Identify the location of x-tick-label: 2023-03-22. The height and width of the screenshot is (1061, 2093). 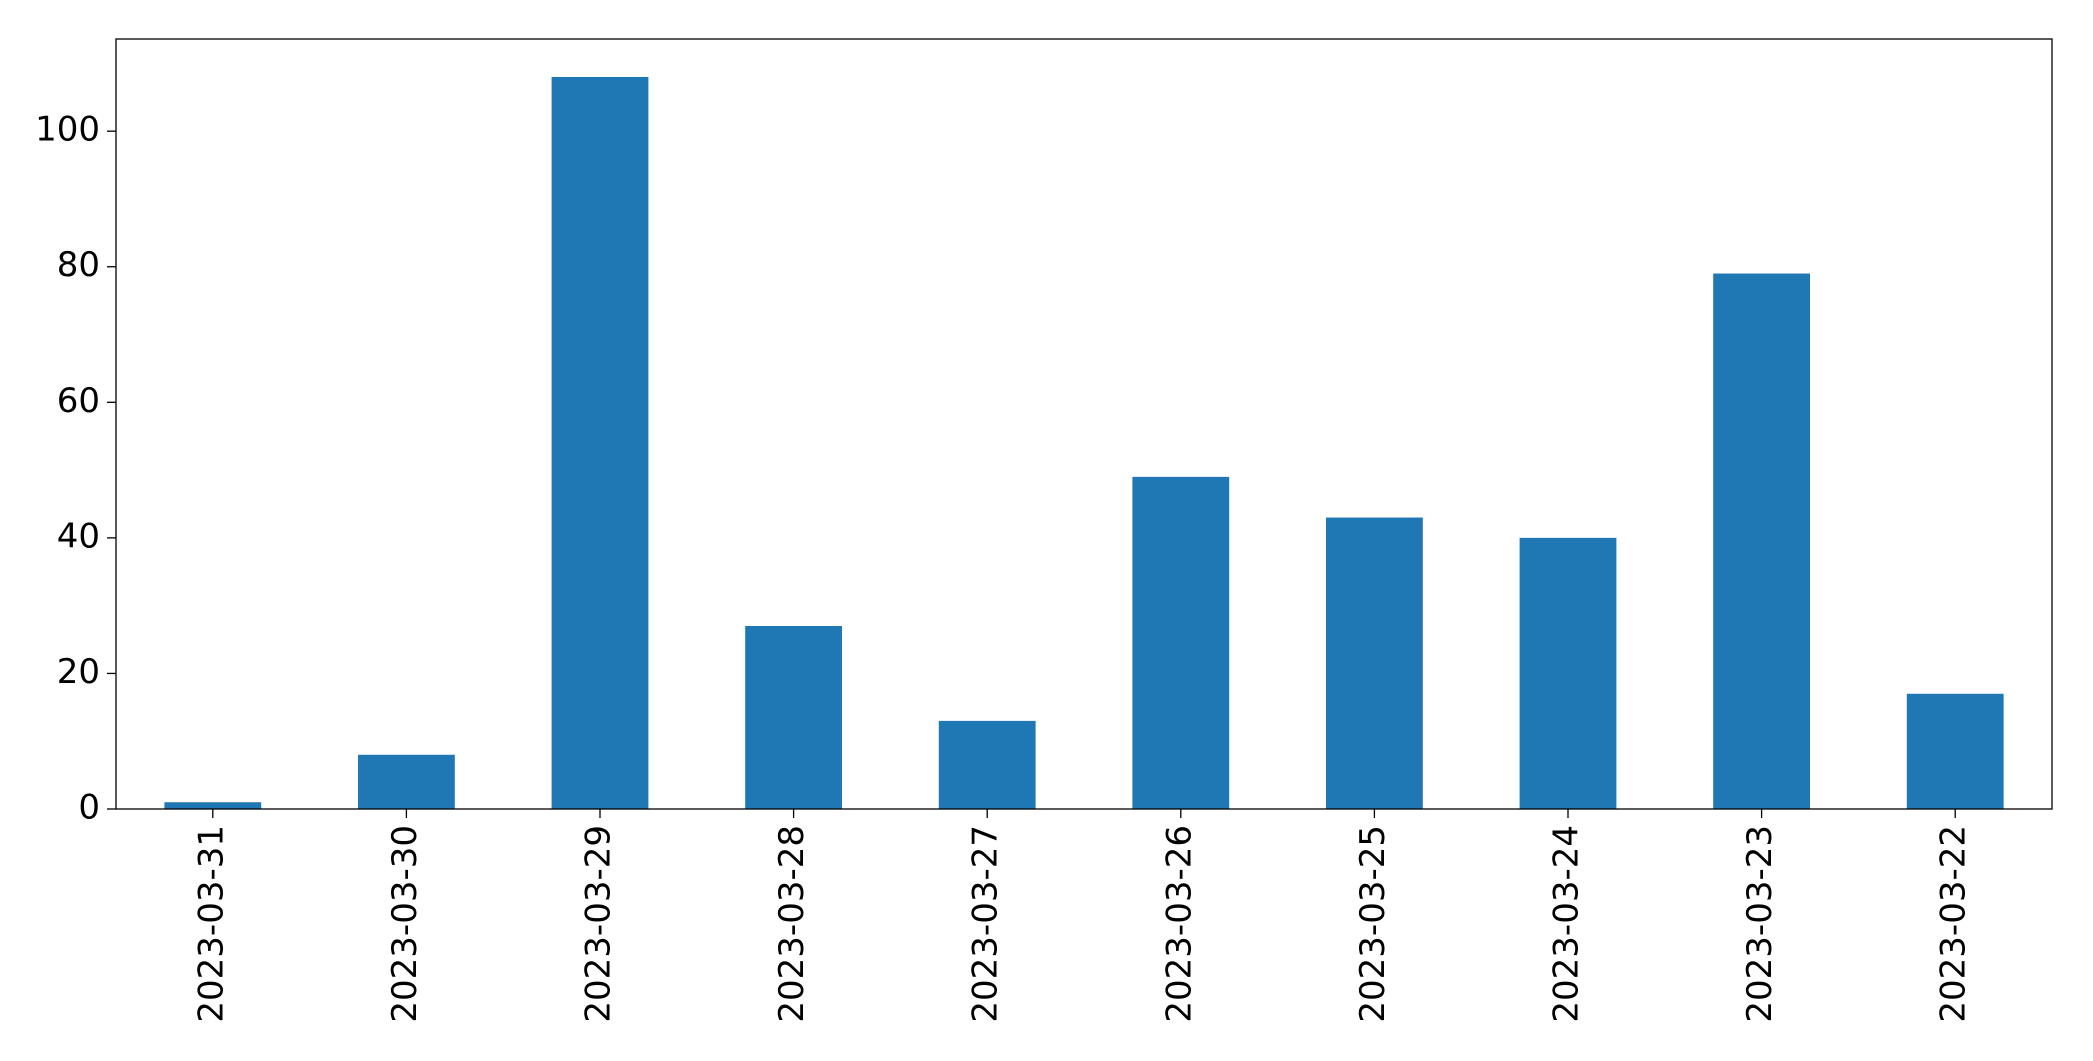
(1954, 924).